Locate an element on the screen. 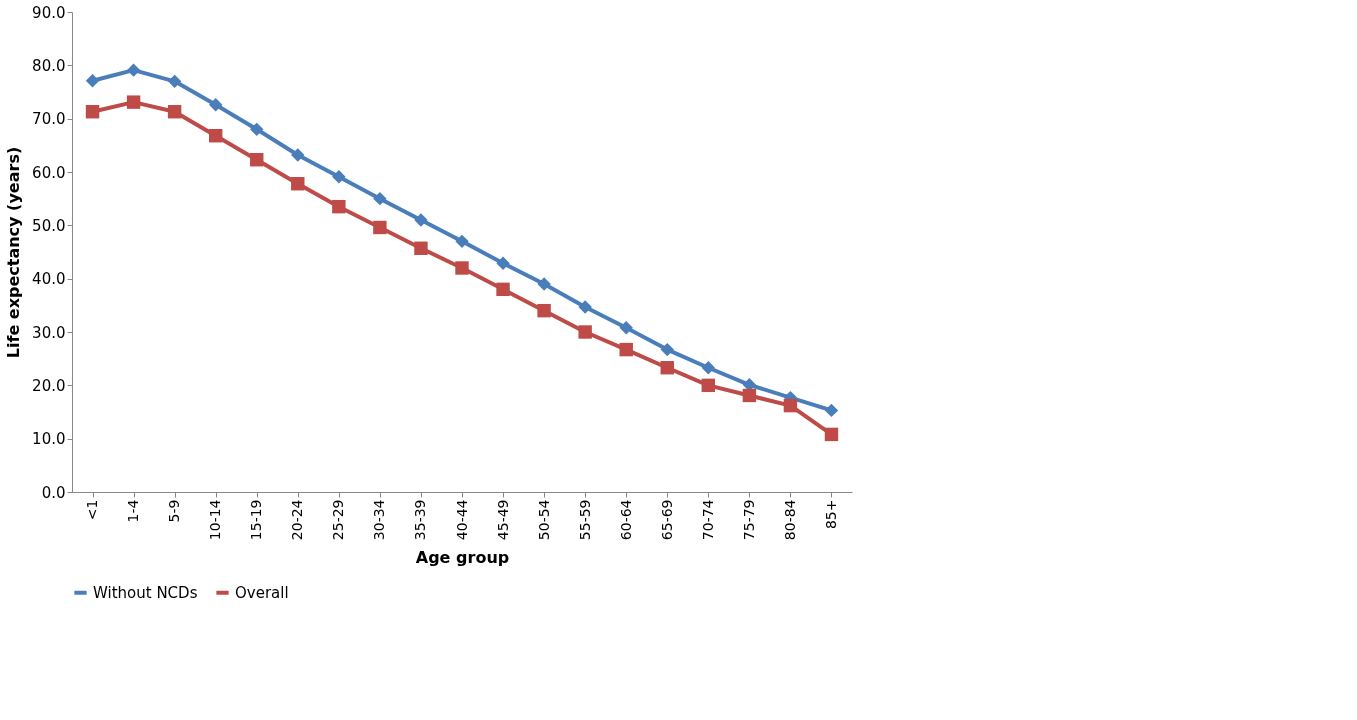 This screenshot has width=1357, height=720. x-tick-label: 70-74 is located at coordinates (707, 520).